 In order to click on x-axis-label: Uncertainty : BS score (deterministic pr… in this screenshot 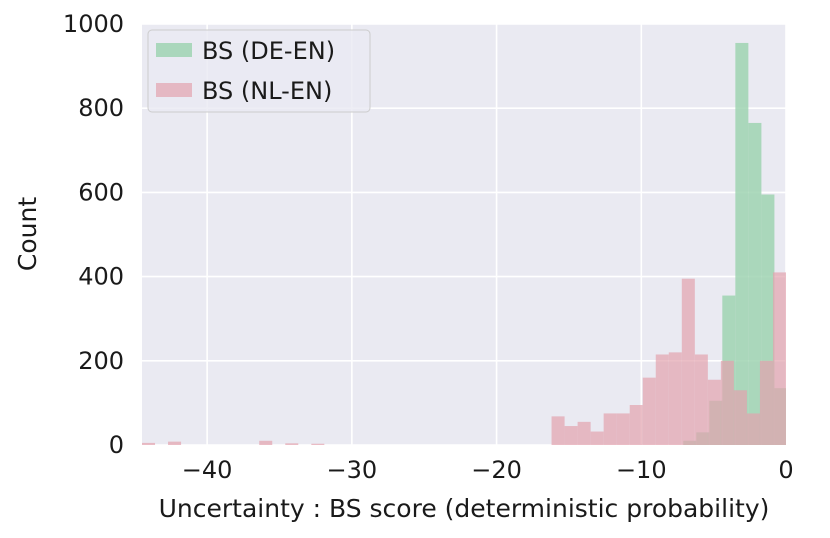, I will do `click(464, 508)`.